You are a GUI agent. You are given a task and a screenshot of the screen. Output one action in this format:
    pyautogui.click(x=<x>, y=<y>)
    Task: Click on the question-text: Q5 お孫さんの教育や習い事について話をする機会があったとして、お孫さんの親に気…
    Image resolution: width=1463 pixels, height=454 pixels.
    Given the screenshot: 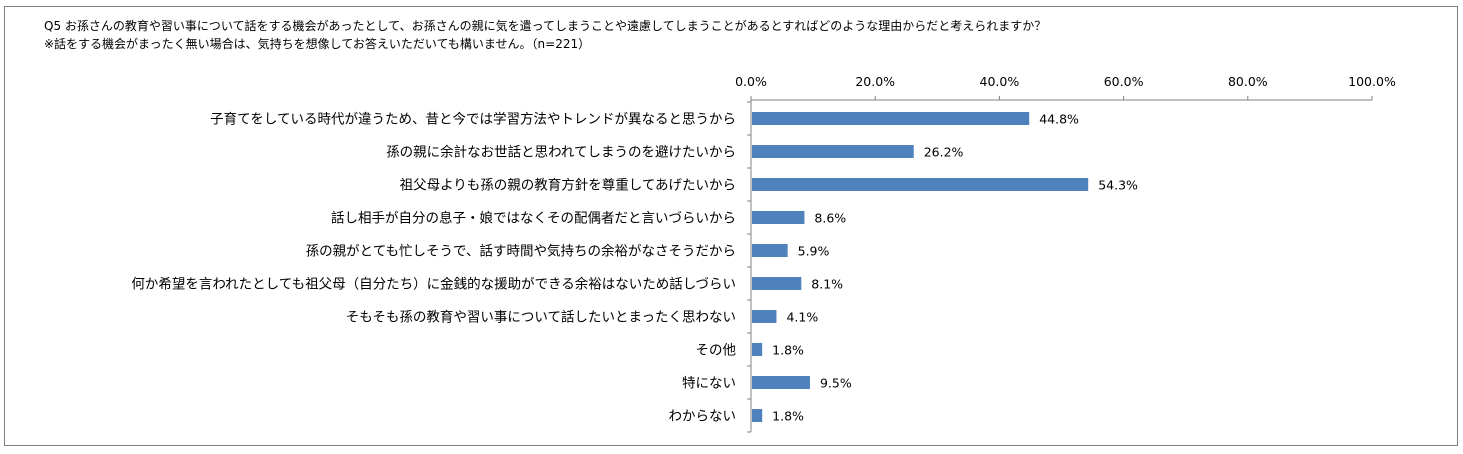 What is the action you would take?
    pyautogui.click(x=545, y=35)
    